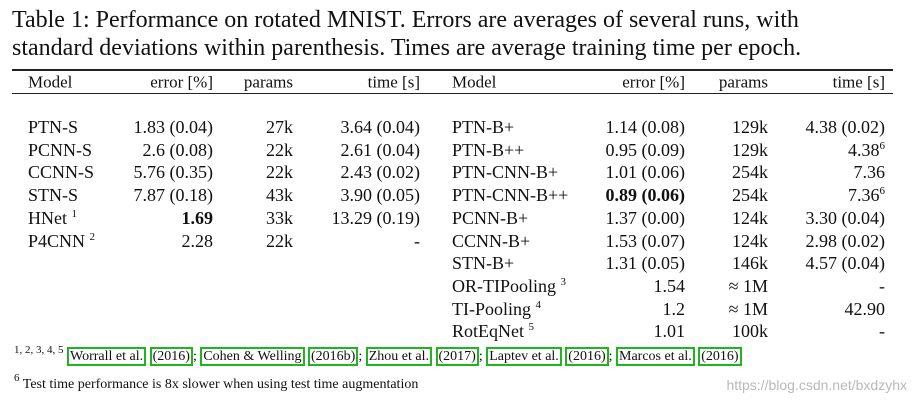 This screenshot has width=917, height=405. Describe the element at coordinates (61, 172) in the screenshot. I see `cell-model: CCNN-S` at that location.